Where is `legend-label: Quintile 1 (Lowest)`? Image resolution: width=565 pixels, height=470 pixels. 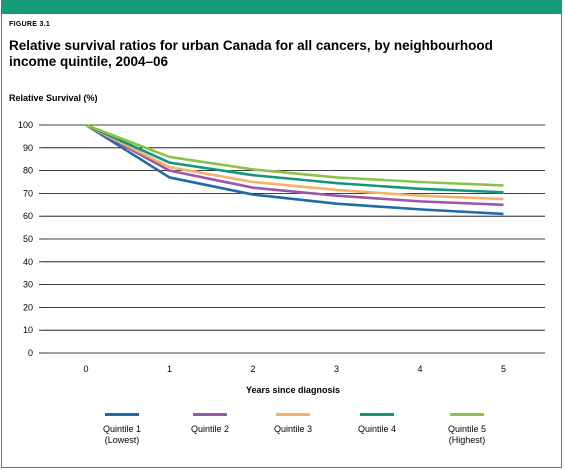 legend-label: Quintile 1 (Lowest) is located at coordinates (122, 434).